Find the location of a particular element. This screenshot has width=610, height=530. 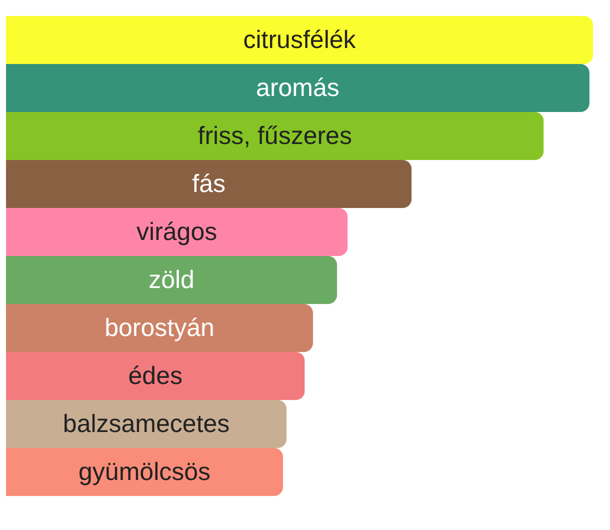

y-tick-label: virágos is located at coordinates (177, 232).